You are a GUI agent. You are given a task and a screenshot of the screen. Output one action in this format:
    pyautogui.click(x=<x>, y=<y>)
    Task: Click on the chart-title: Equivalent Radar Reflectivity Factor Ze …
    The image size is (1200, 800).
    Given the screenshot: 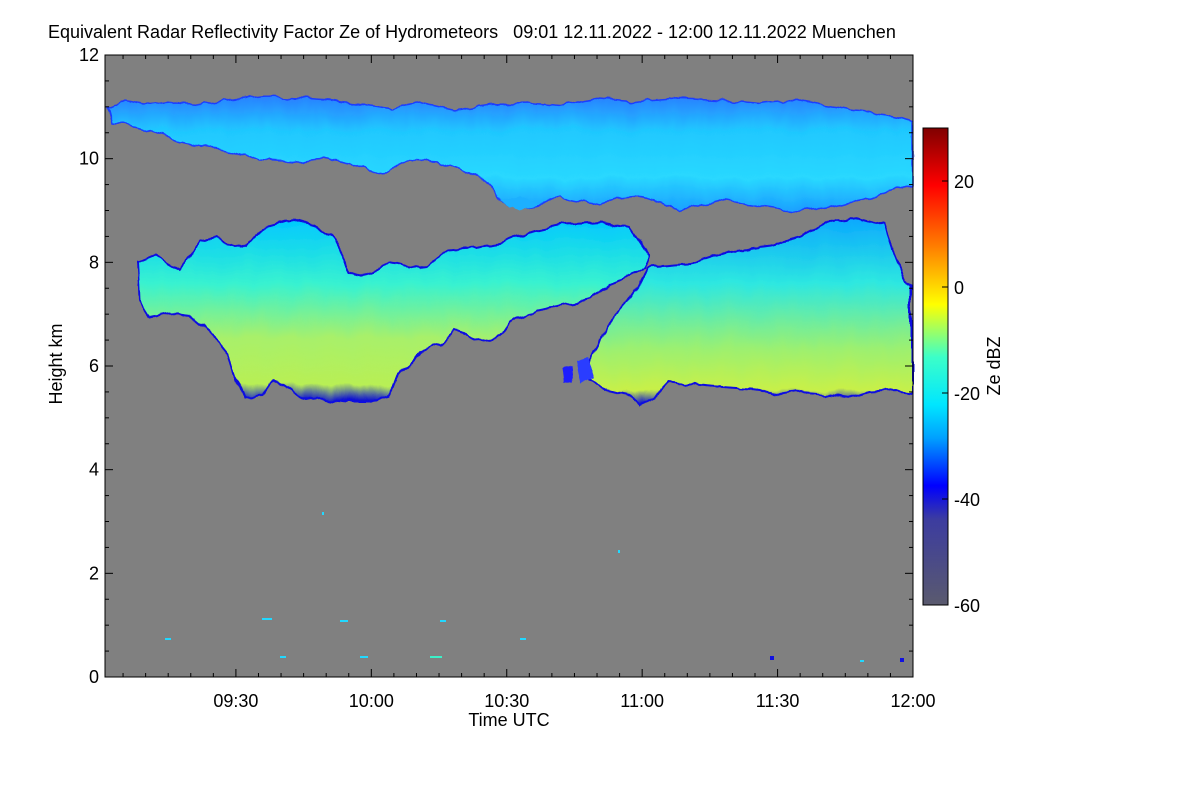 What is the action you would take?
    pyautogui.click(x=472, y=32)
    